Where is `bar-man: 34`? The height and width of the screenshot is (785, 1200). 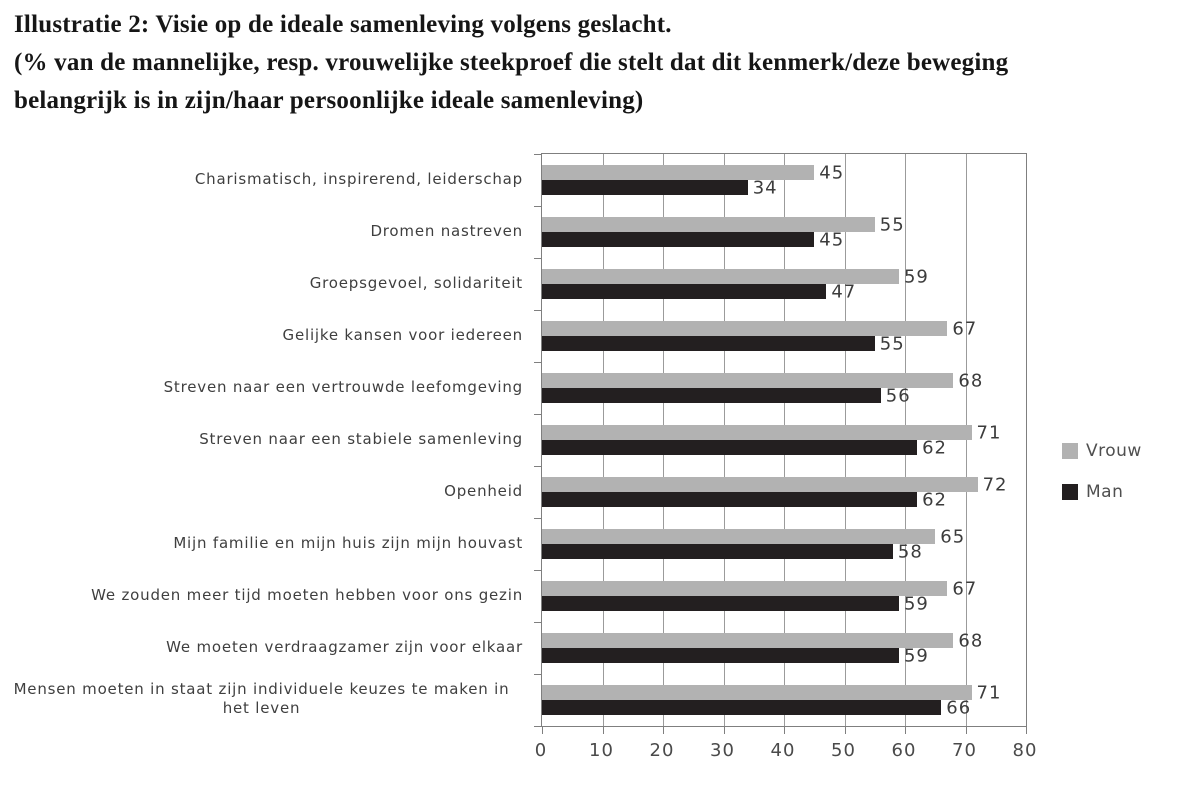 bar-man: 34 is located at coordinates (659, 187).